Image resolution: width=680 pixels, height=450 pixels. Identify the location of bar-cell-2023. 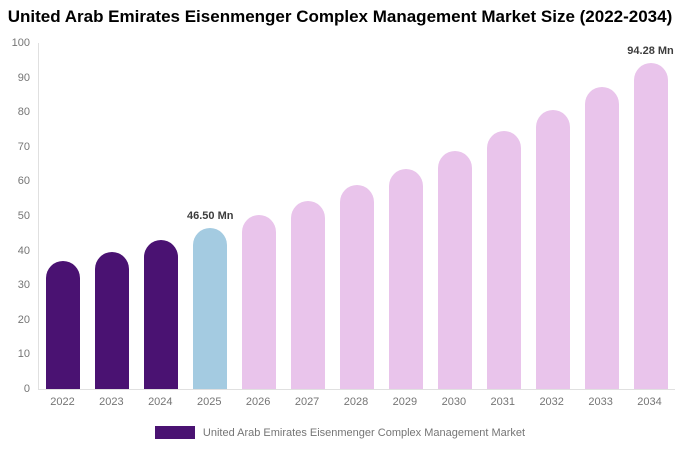
(112, 216).